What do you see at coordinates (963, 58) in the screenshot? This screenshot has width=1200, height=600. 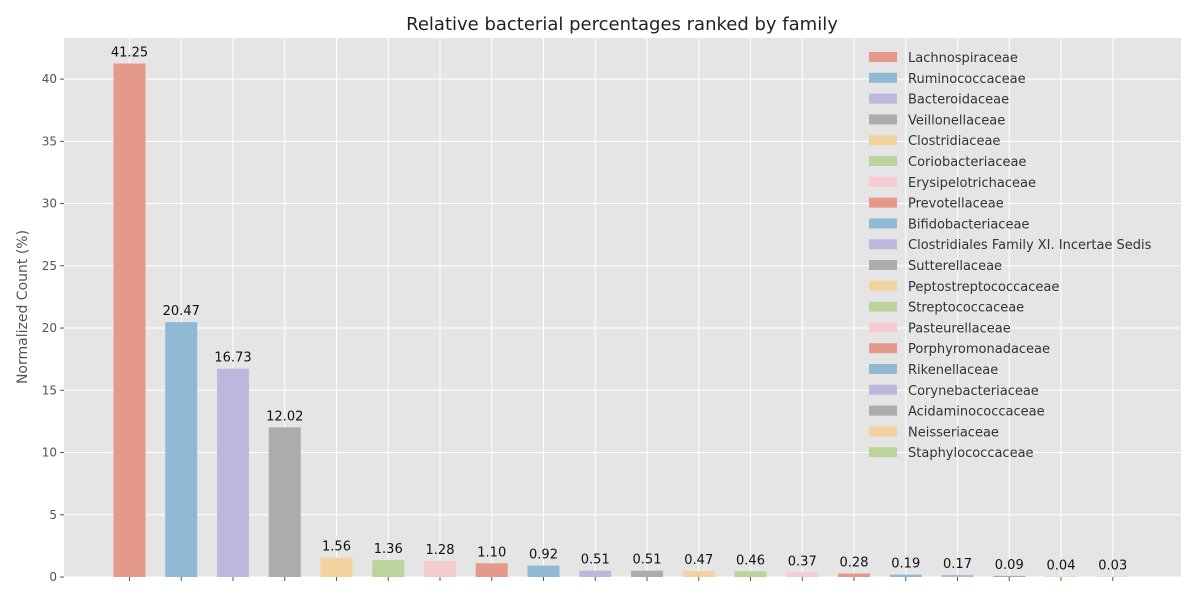 I see `legend-label: Lachnospiraceae` at bounding box center [963, 58].